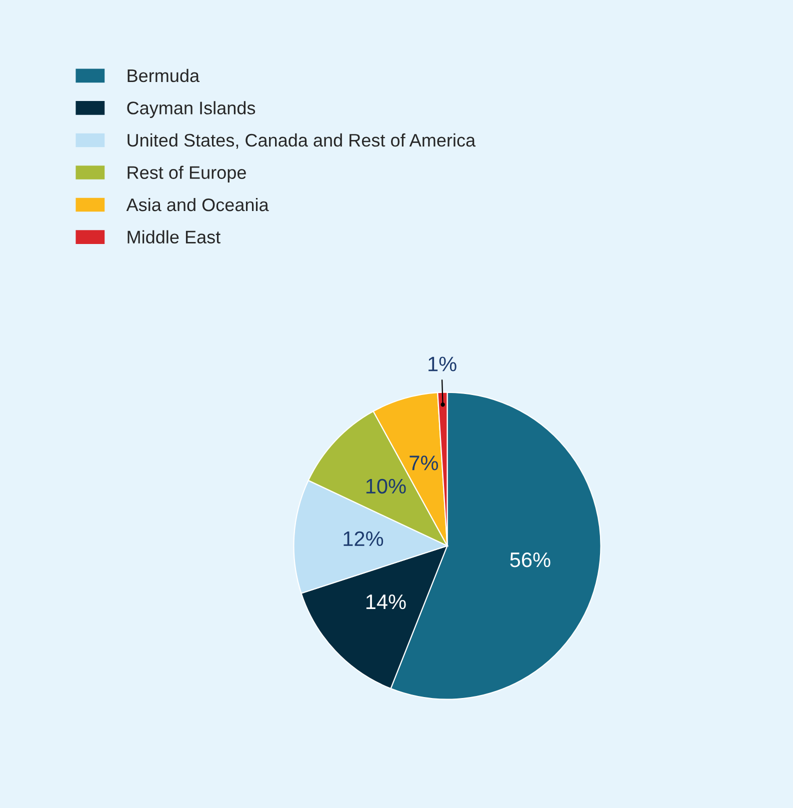 The image size is (793, 808). Describe the element at coordinates (386, 486) in the screenshot. I see `data-label: 10%` at that location.